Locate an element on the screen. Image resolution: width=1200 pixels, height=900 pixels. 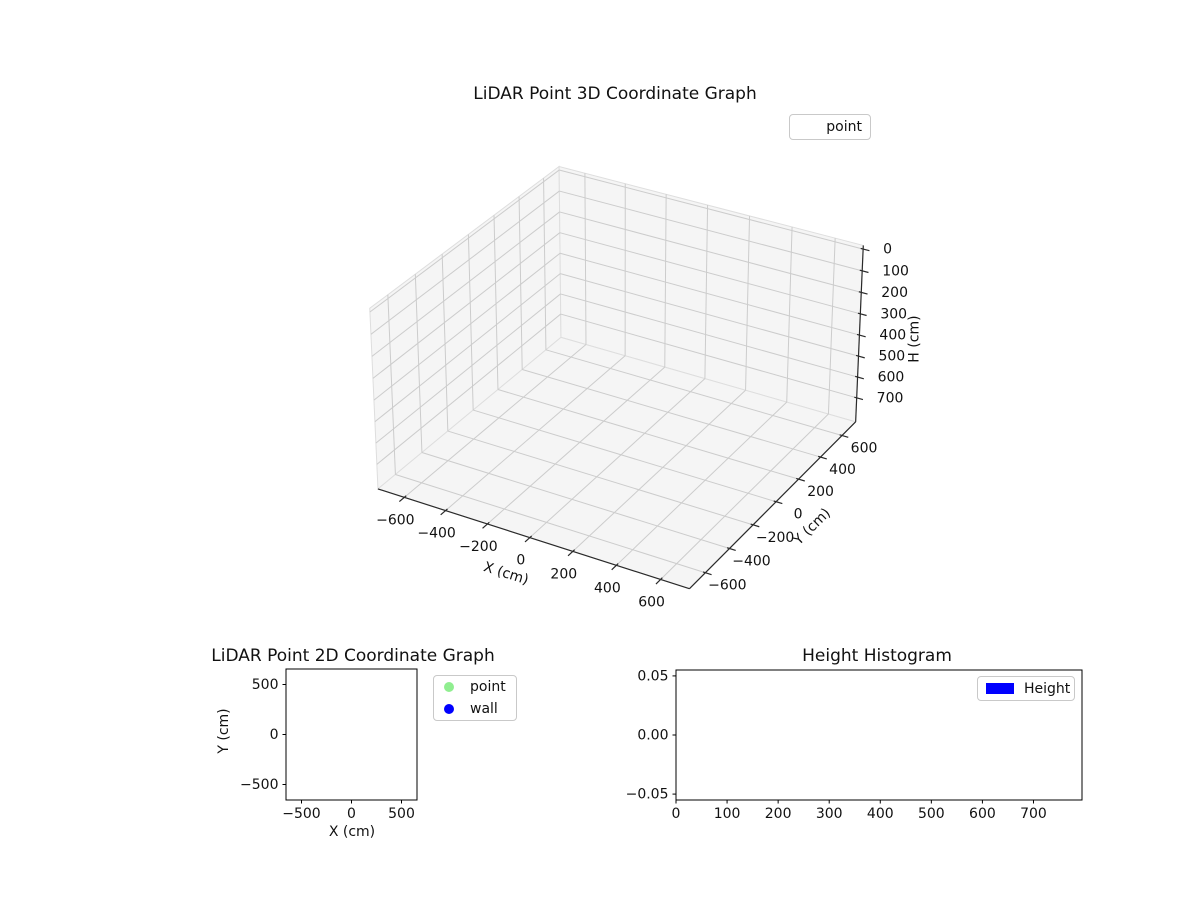
y-tick-label: 400 is located at coordinates (842, 470).